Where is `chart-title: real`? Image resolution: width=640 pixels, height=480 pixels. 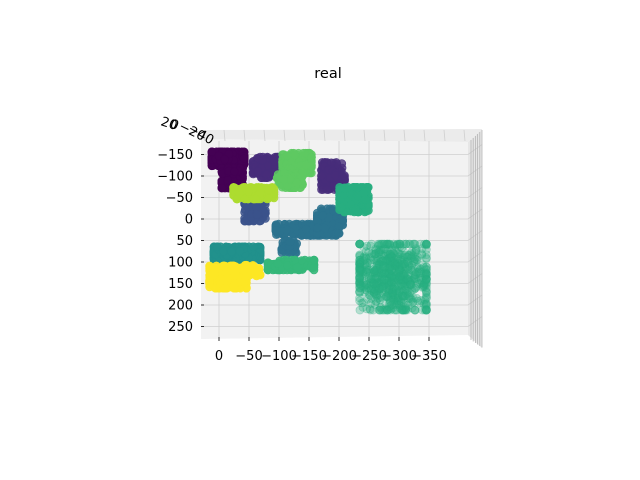 chart-title: real is located at coordinates (327, 74).